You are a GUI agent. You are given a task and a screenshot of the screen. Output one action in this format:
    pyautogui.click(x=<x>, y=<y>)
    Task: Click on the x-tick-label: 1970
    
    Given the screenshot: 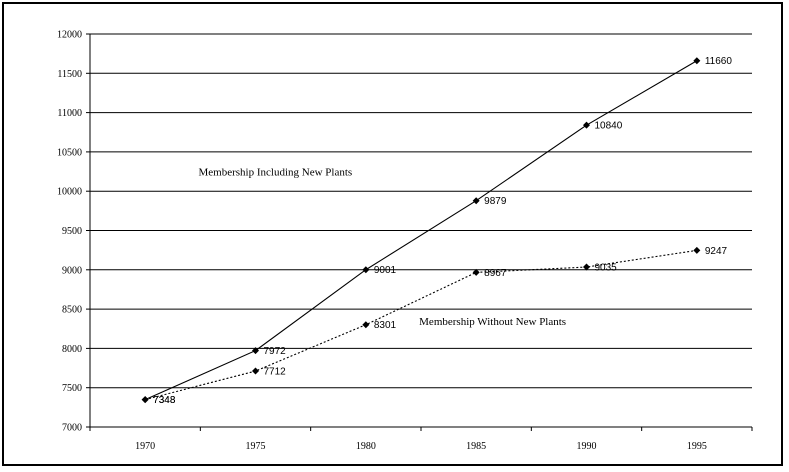 What is the action you would take?
    pyautogui.click(x=145, y=446)
    